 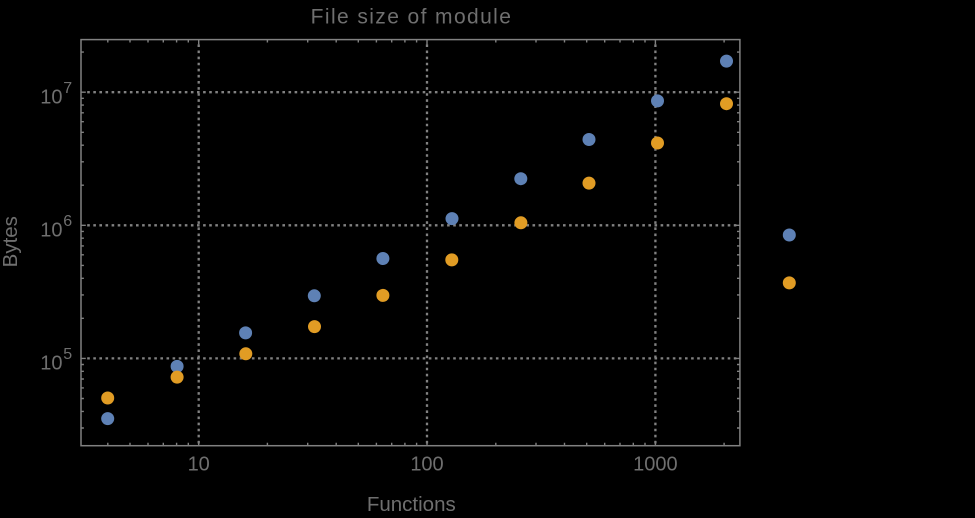 I want to click on svg-text: 6, so click(x=67, y=221).